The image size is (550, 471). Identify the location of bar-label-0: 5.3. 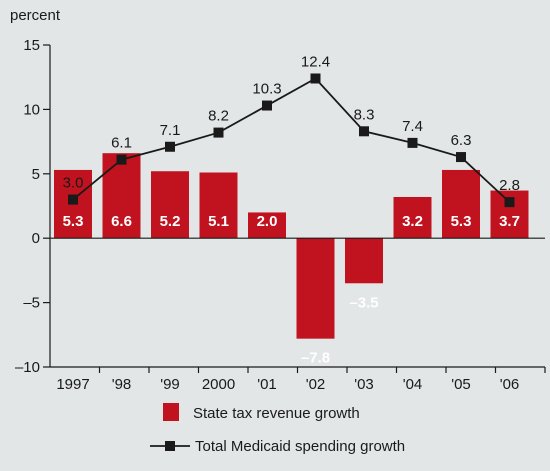
(73, 221).